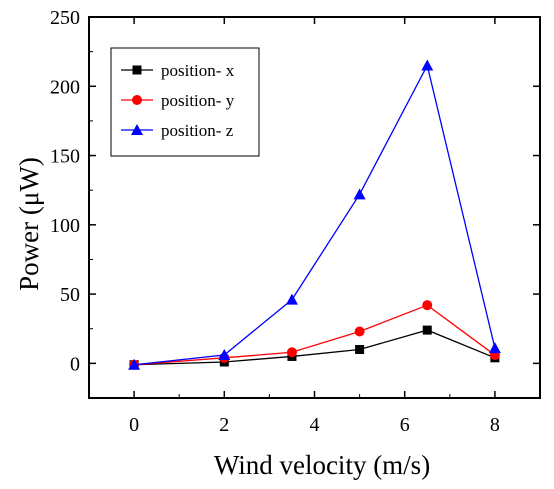  Describe the element at coordinates (224, 425) in the screenshot. I see `x-tick-label: 2` at that location.